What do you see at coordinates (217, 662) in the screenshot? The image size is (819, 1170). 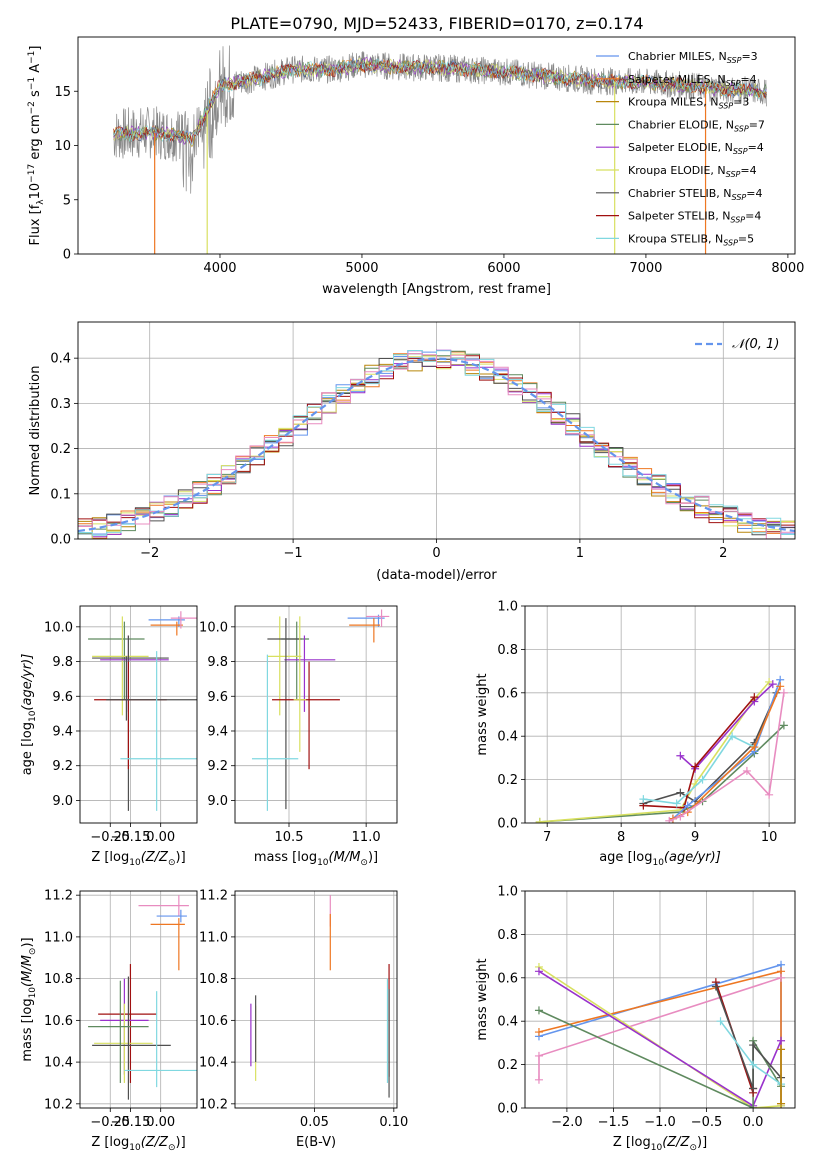 I see `y-tick-label: 9.8` at bounding box center [217, 662].